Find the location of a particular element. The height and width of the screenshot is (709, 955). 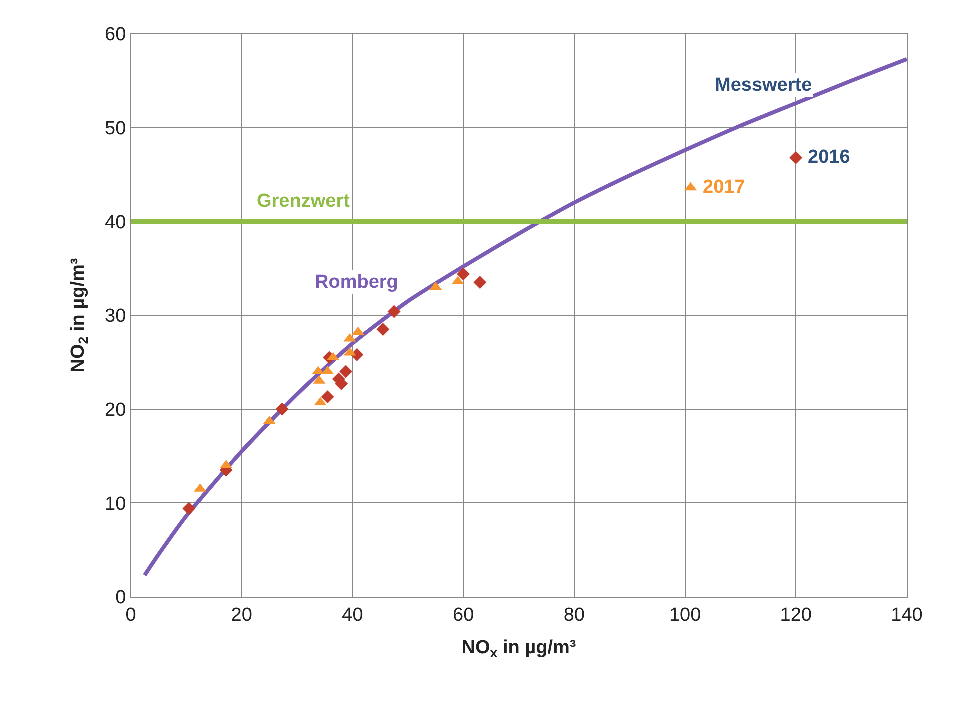

series-label: 2016 is located at coordinates (829, 157).